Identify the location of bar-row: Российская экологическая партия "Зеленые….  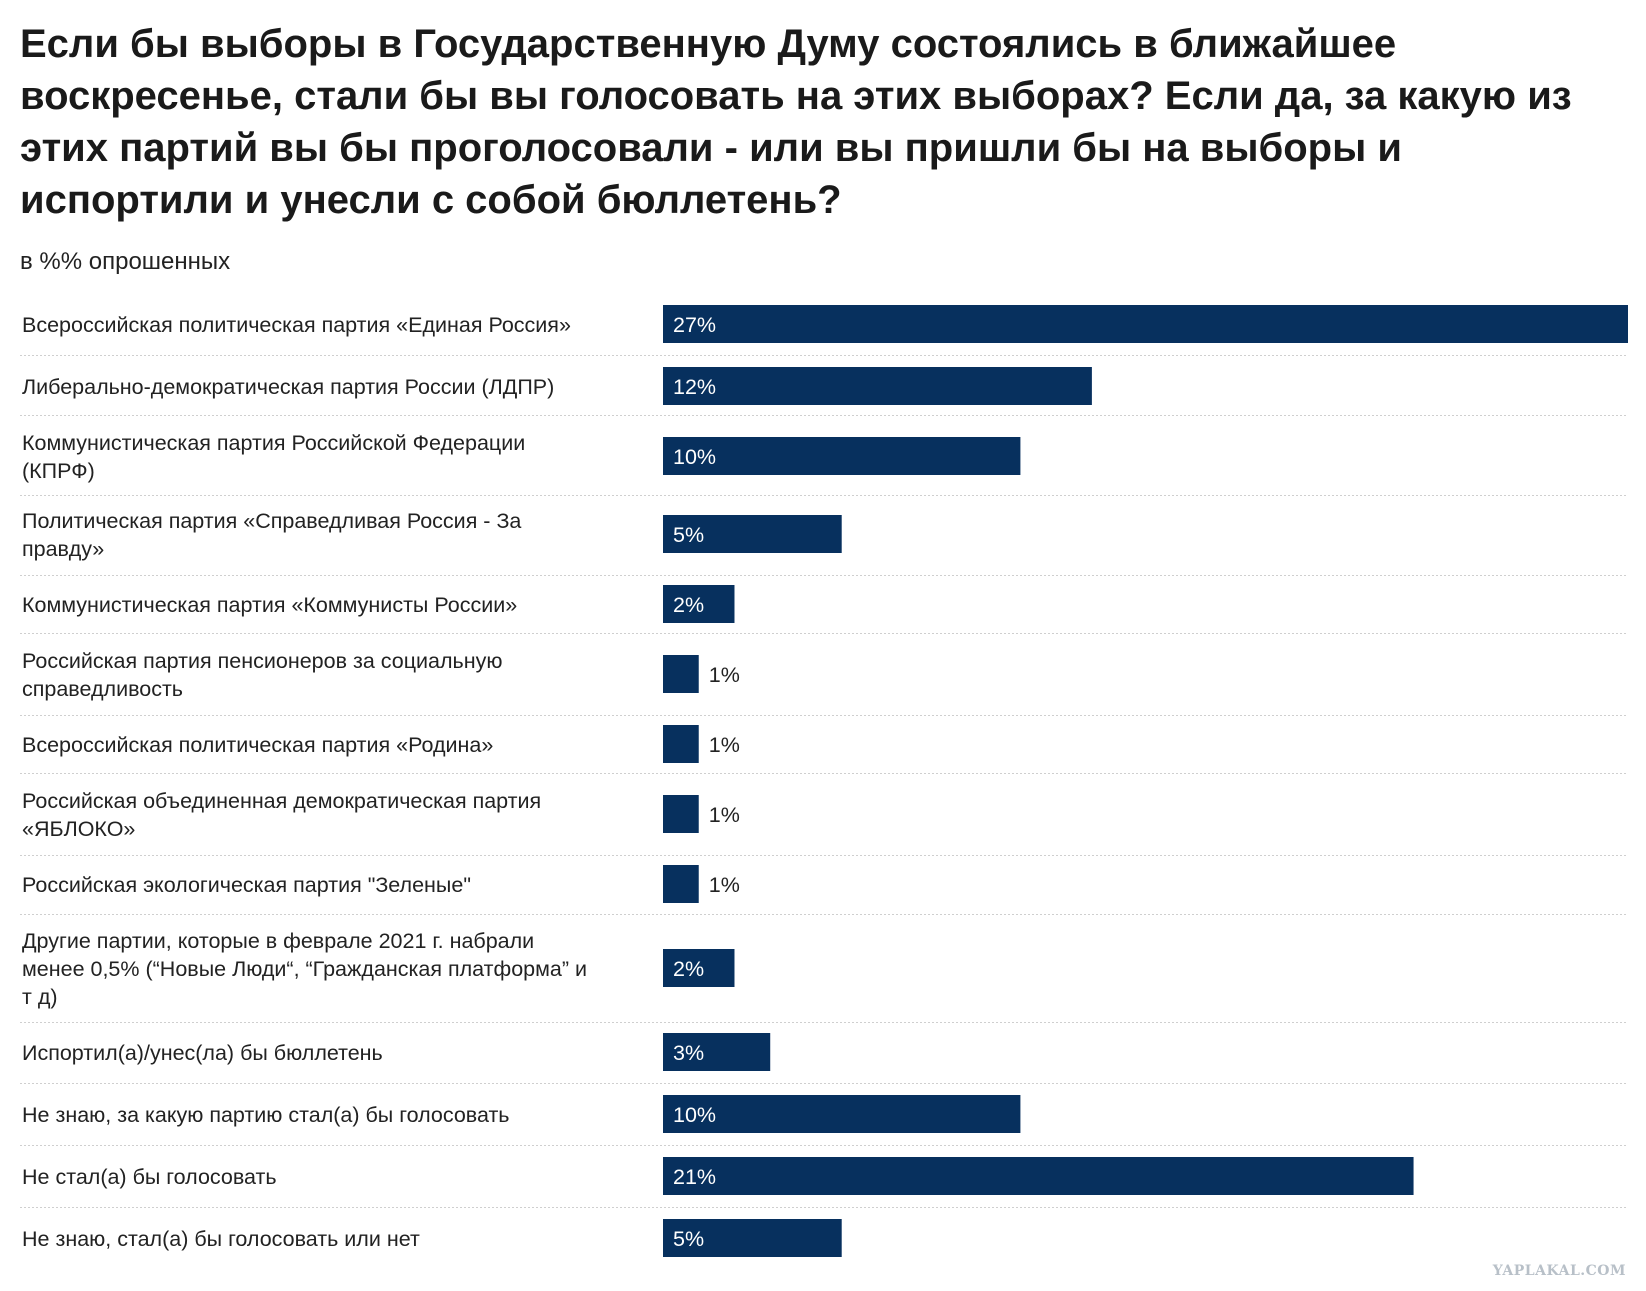
(381, 884).